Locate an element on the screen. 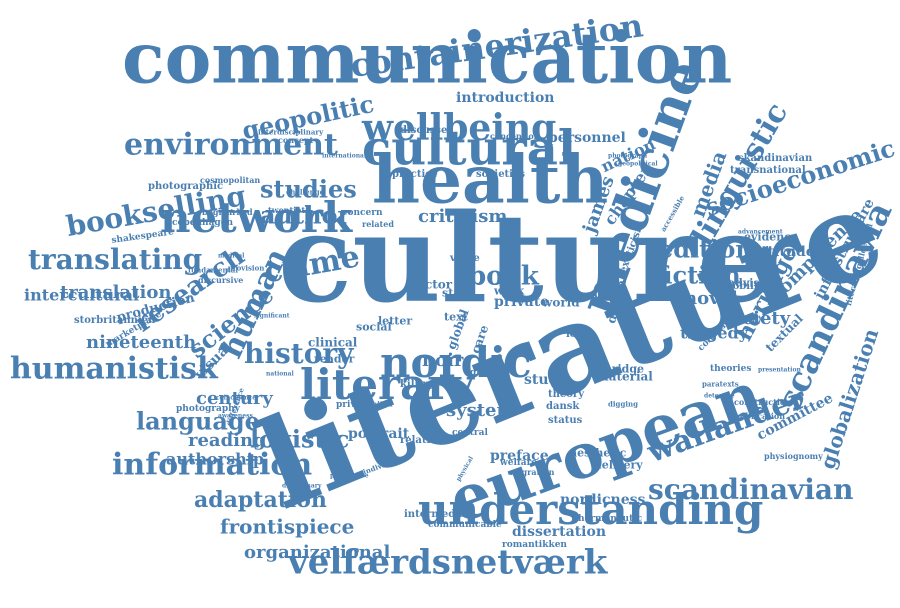 Image resolution: width=900 pixels, height=608 pixels. cloud-word: transnational is located at coordinates (768, 171).